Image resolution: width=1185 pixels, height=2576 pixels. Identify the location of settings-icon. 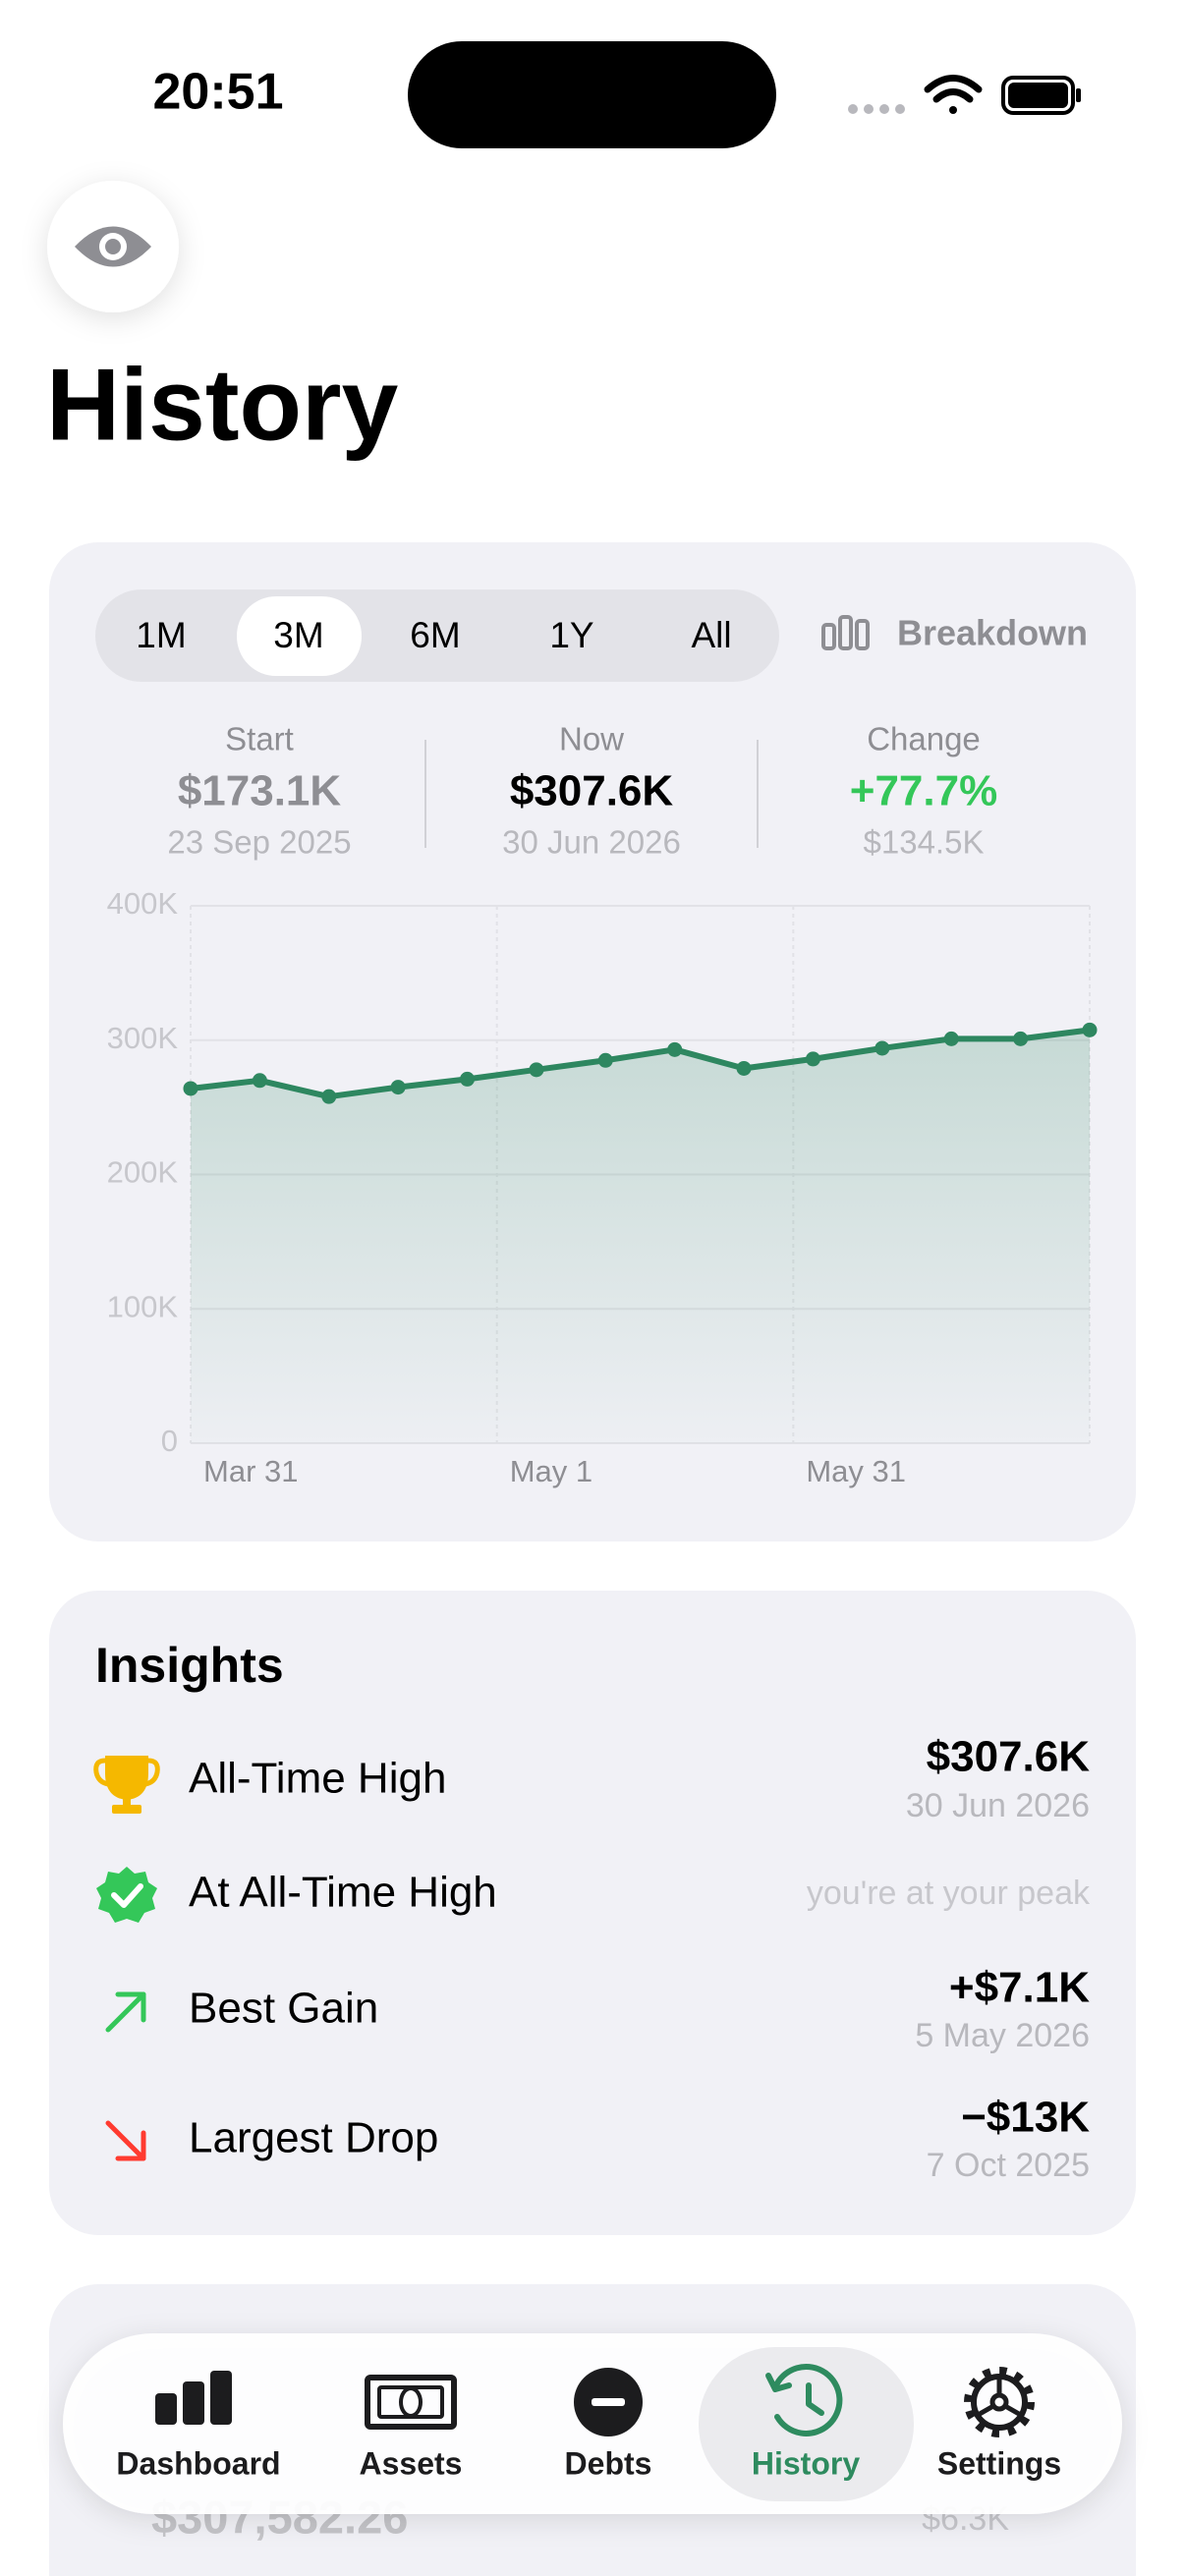
(1000, 2402).